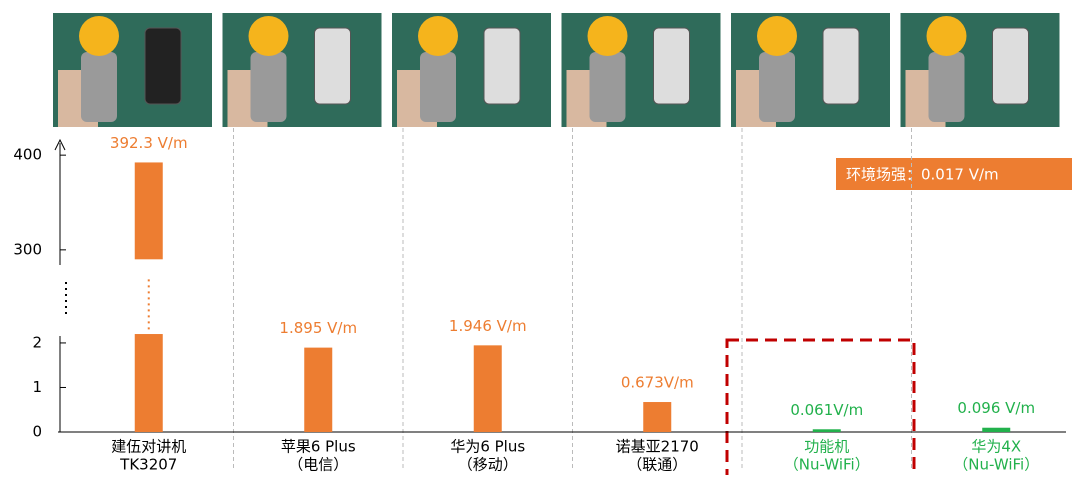  I want to click on x-tick-label: 诺基亚2170, so click(657, 447).